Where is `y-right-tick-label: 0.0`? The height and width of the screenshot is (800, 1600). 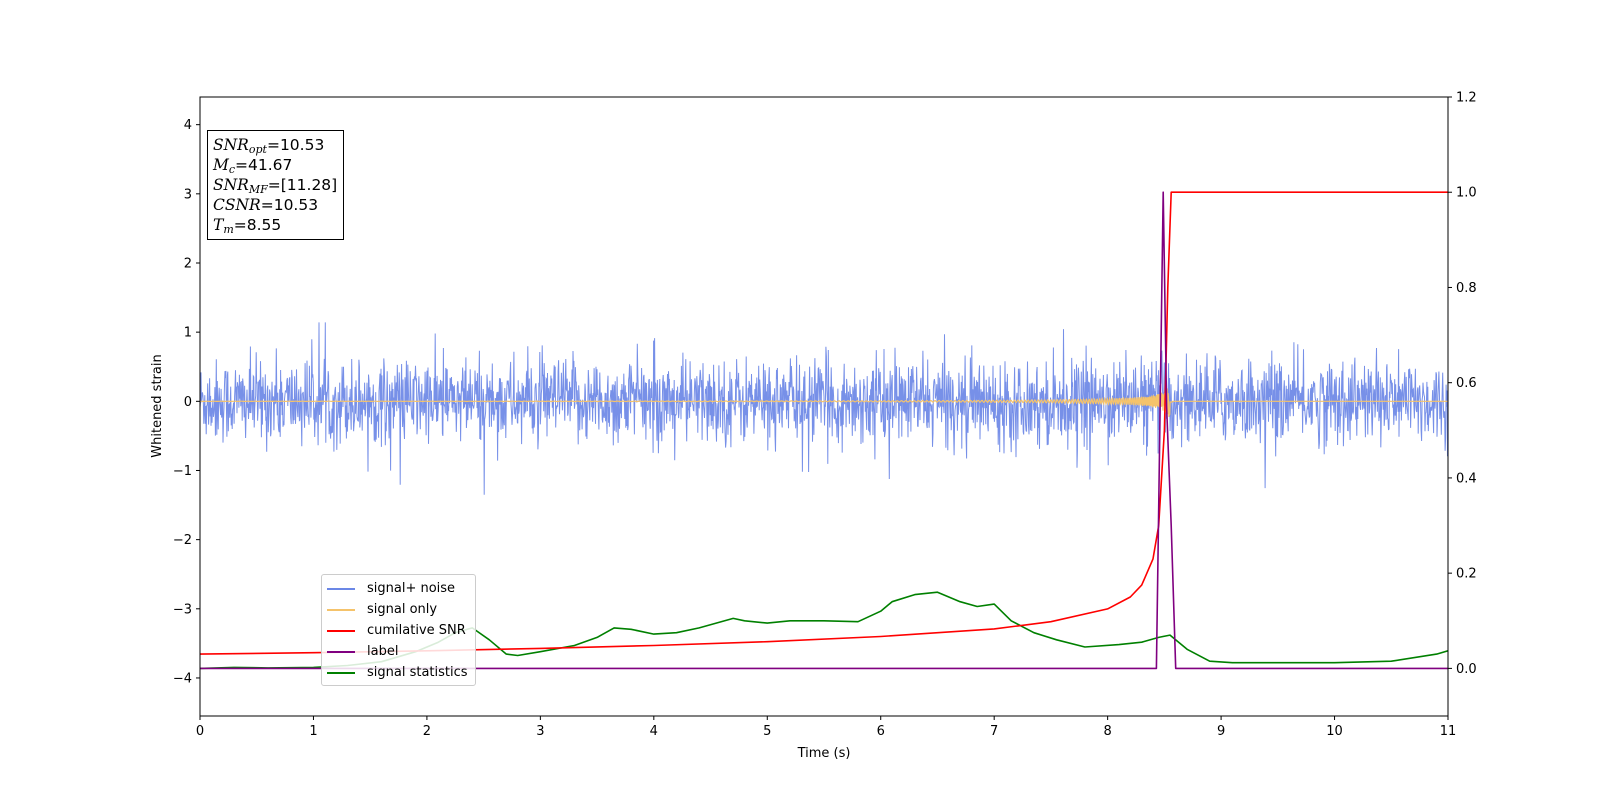
y-right-tick-label: 0.0 is located at coordinates (1466, 669).